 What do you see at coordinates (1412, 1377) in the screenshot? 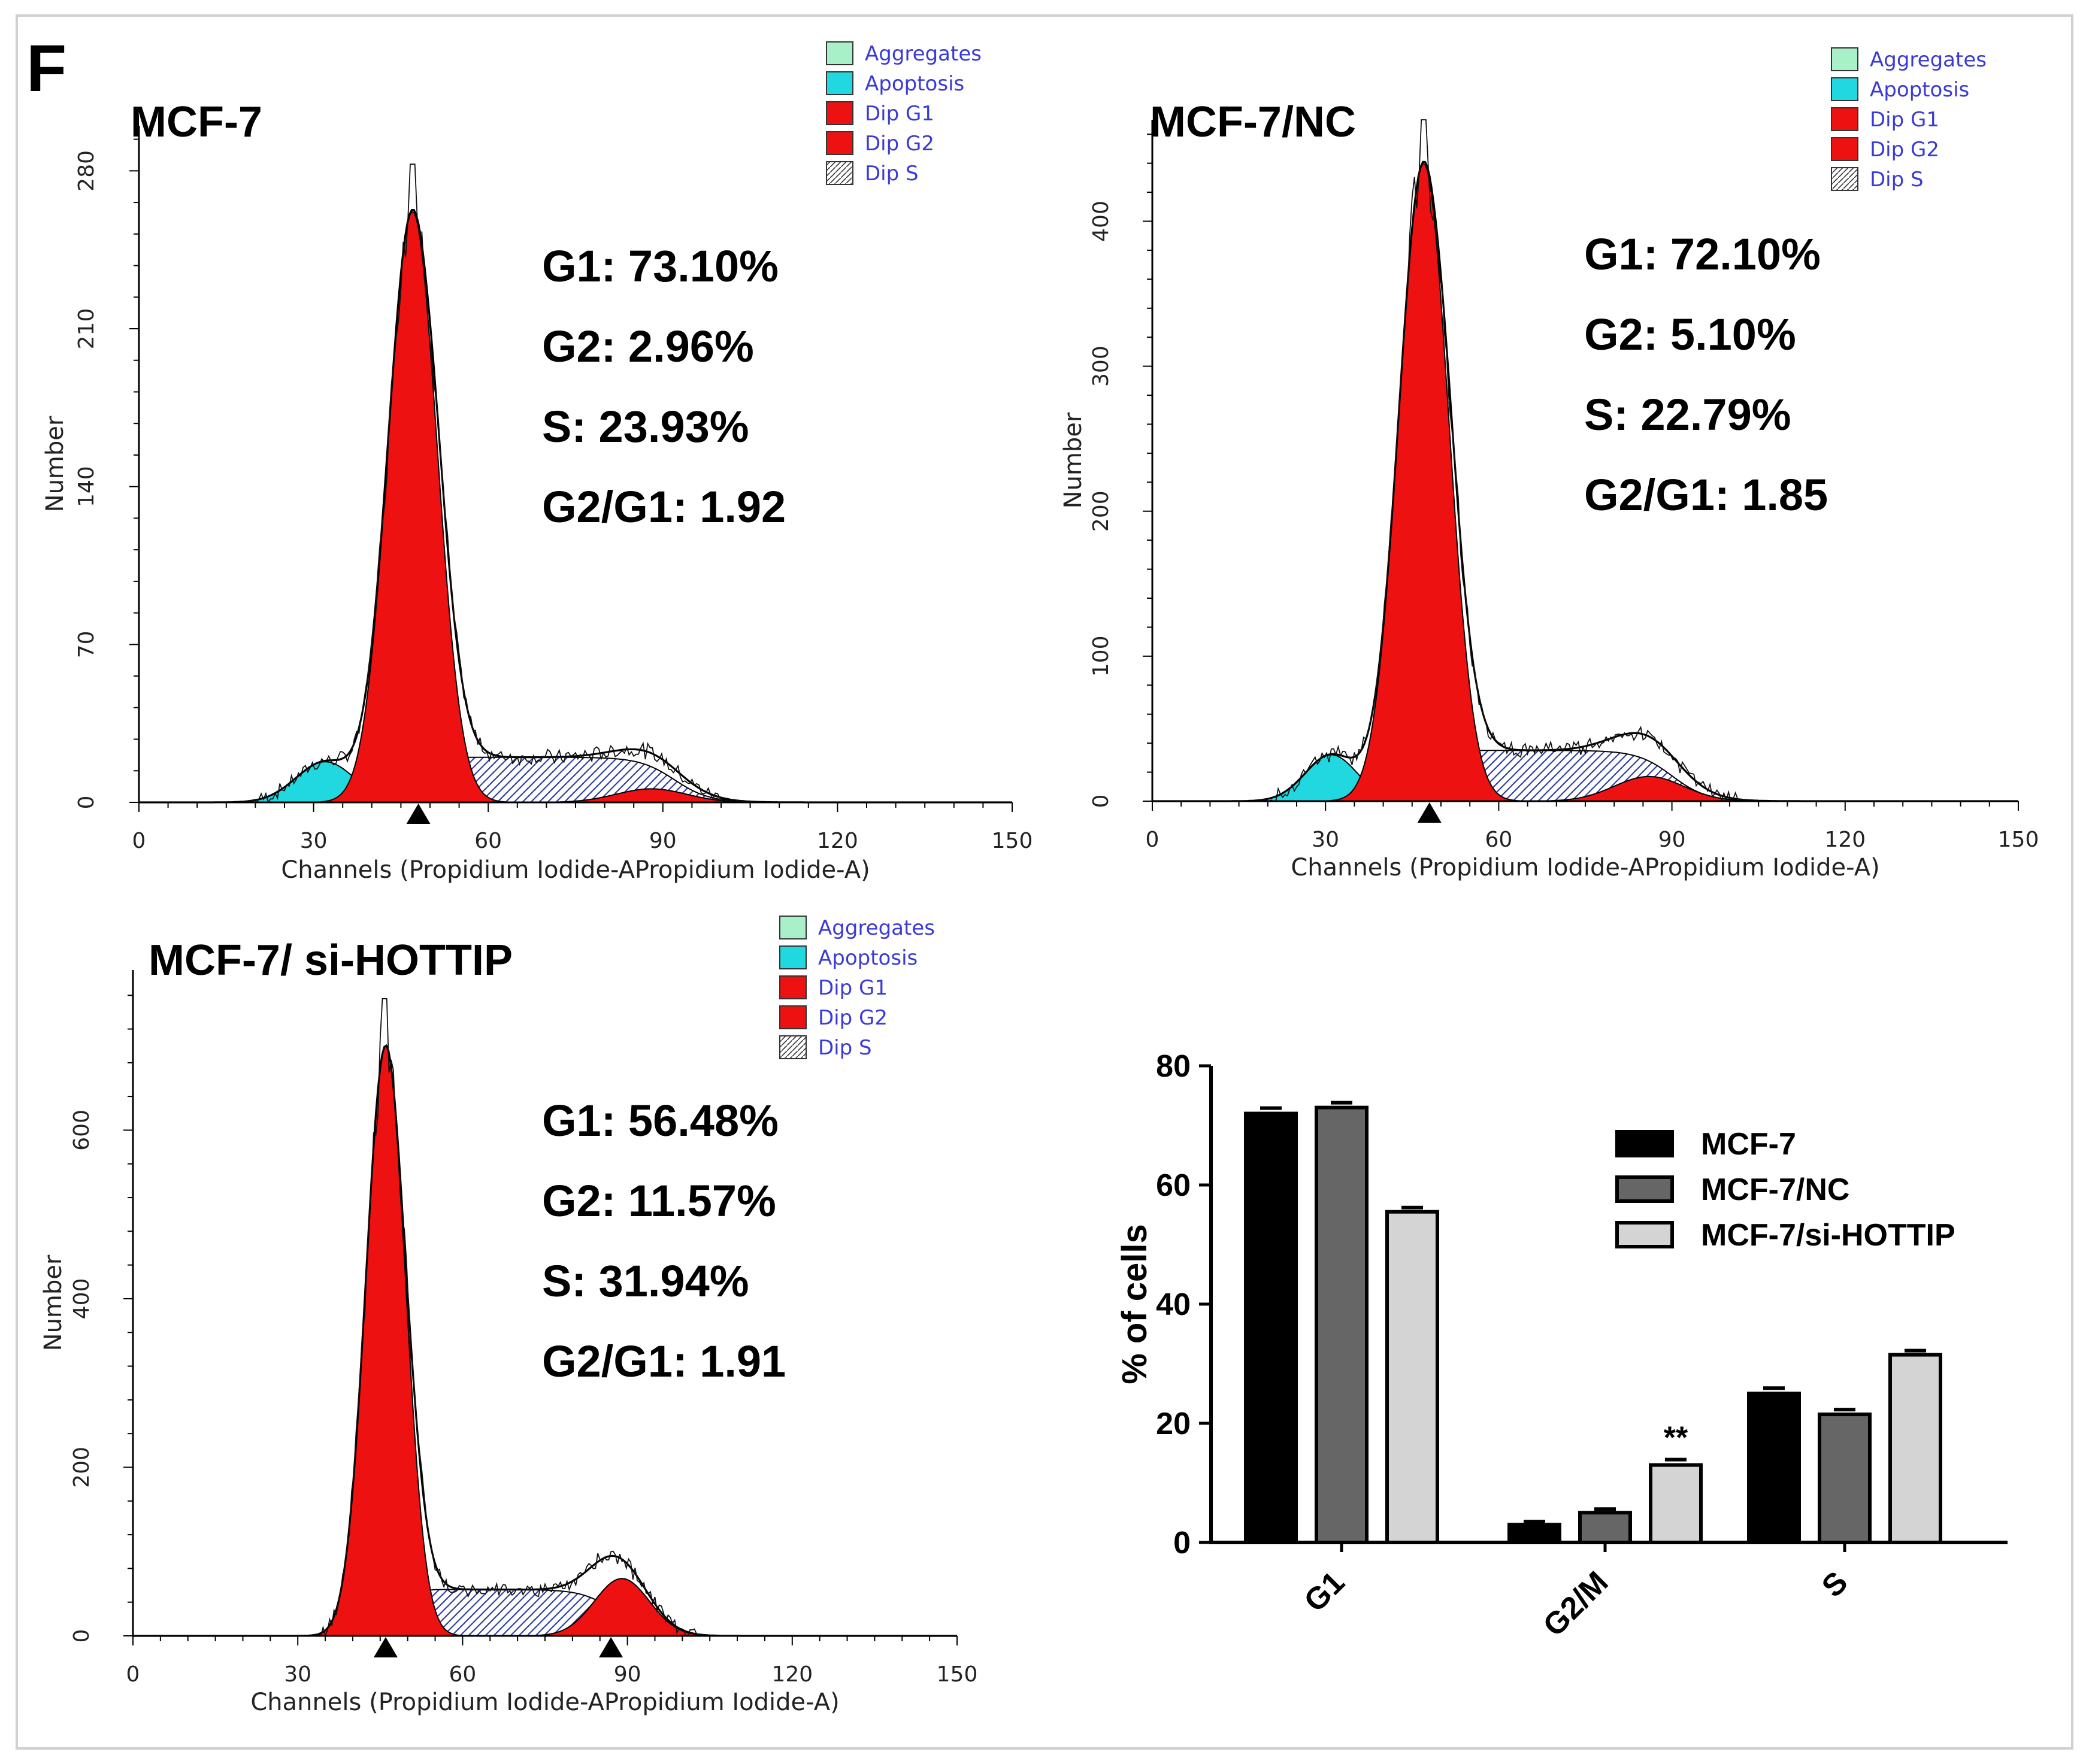
I see `bar-mcf-7-si-hottip-g1` at bounding box center [1412, 1377].